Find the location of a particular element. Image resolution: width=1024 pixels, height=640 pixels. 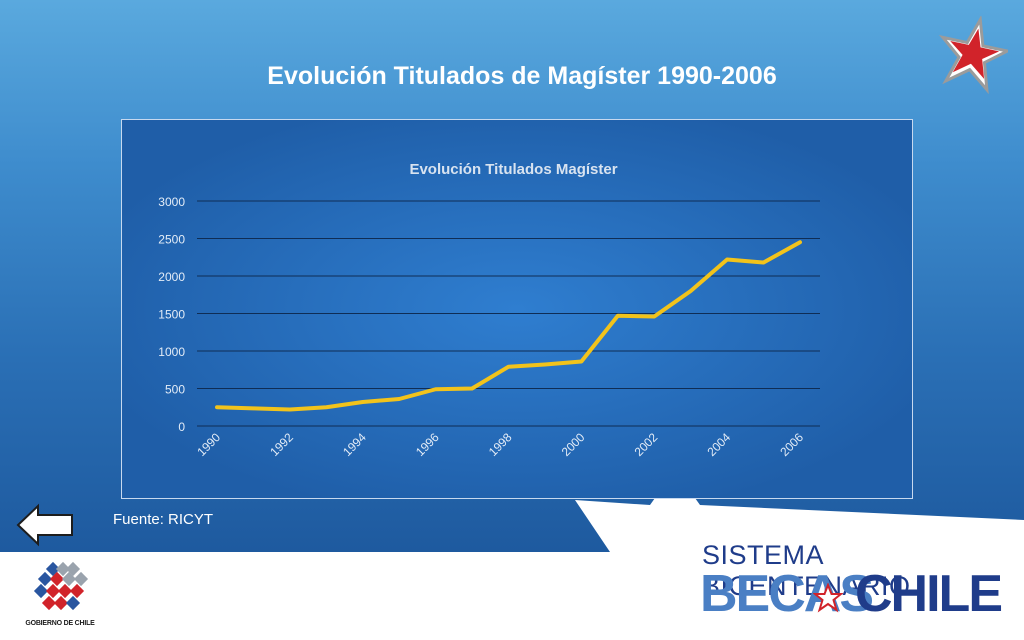

left-arrow-icon is located at coordinates (45, 525).